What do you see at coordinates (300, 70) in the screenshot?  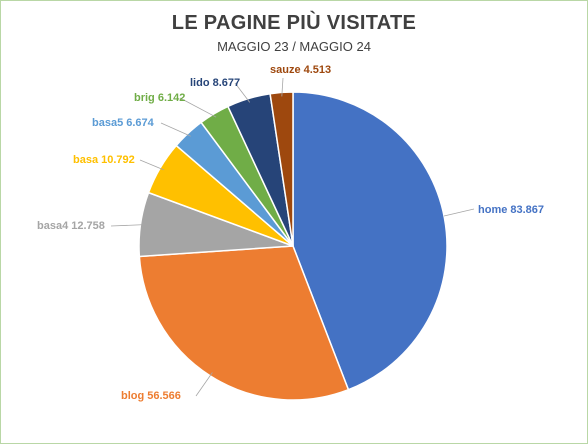 I see `data-label-sauze: sauze 4.513` at bounding box center [300, 70].